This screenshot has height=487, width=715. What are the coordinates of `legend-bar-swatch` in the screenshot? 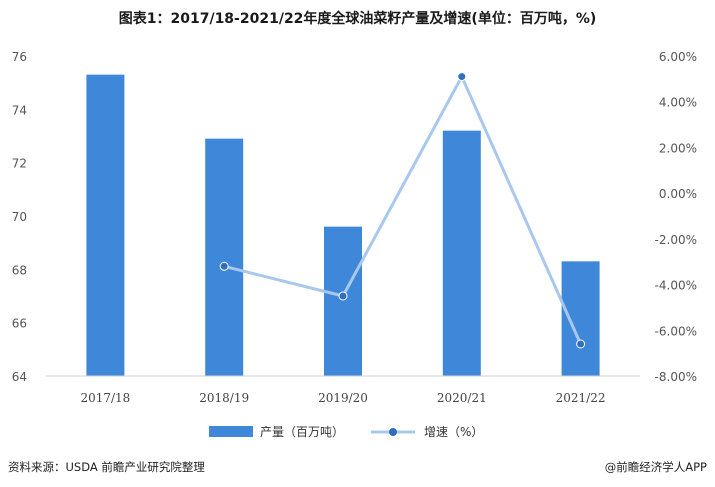 It's located at (231, 431).